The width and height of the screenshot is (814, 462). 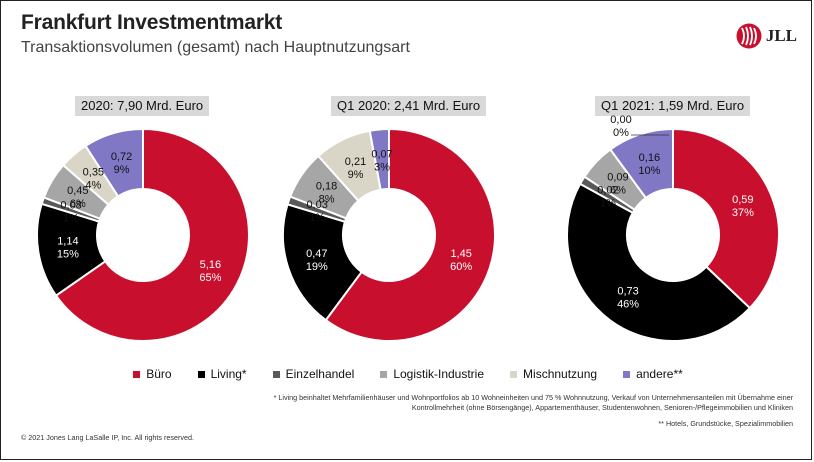 I want to click on percent-label-0-einzelhandel: 1%, so click(x=71, y=218).